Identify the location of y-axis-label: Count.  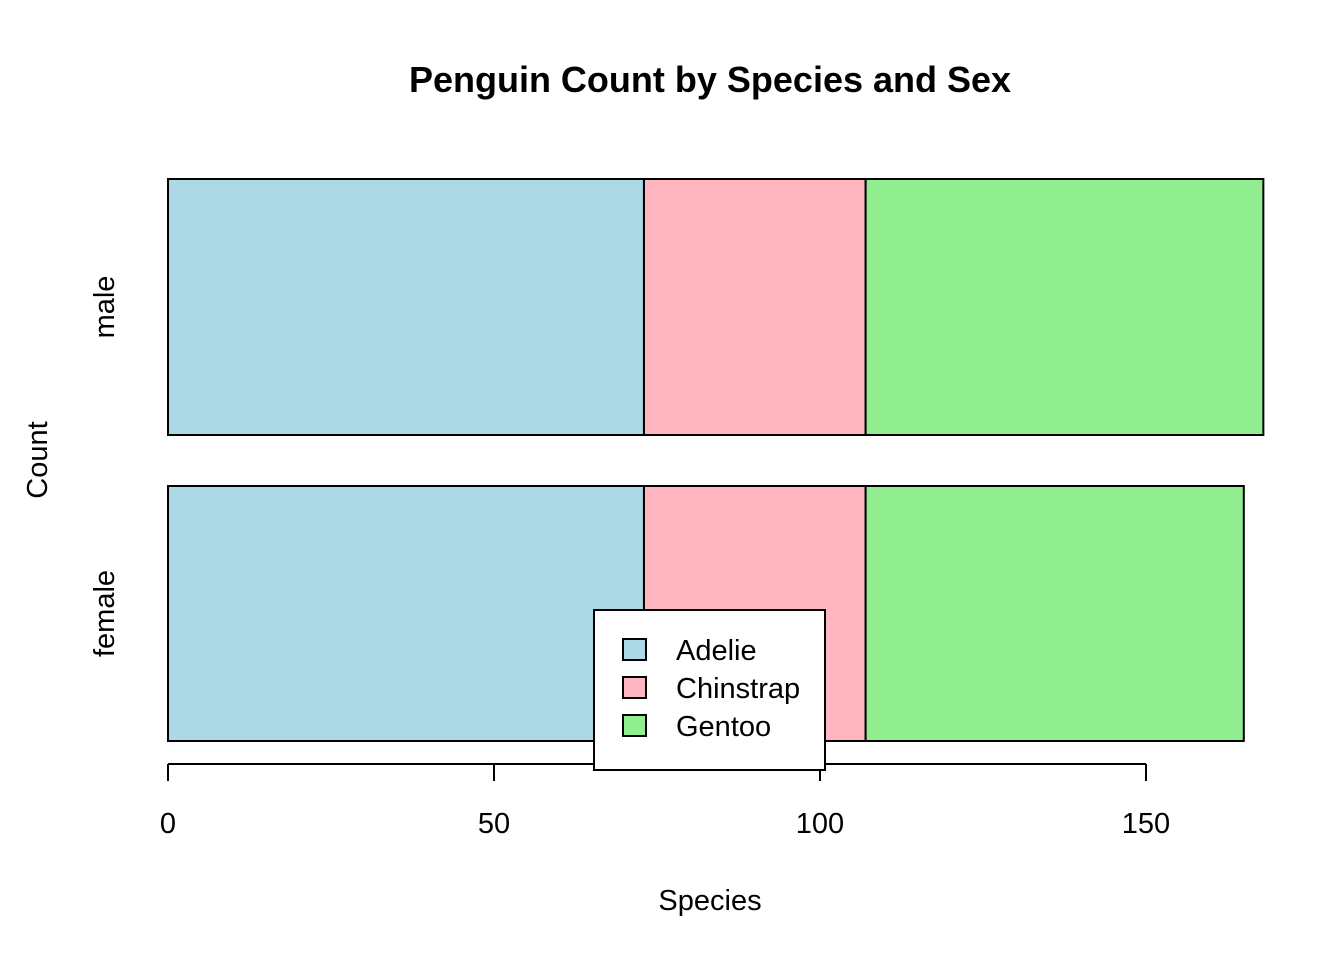
(38, 459).